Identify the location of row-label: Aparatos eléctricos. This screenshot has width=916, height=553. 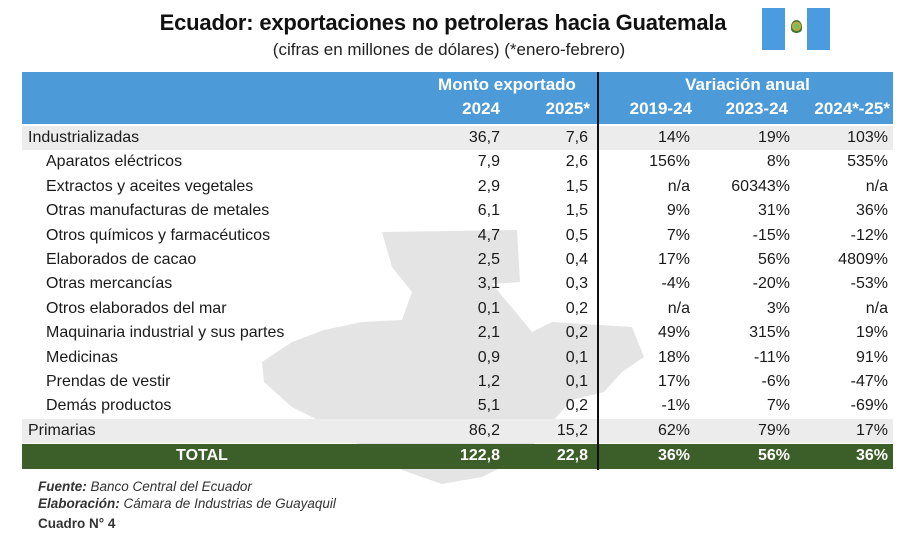
(114, 162).